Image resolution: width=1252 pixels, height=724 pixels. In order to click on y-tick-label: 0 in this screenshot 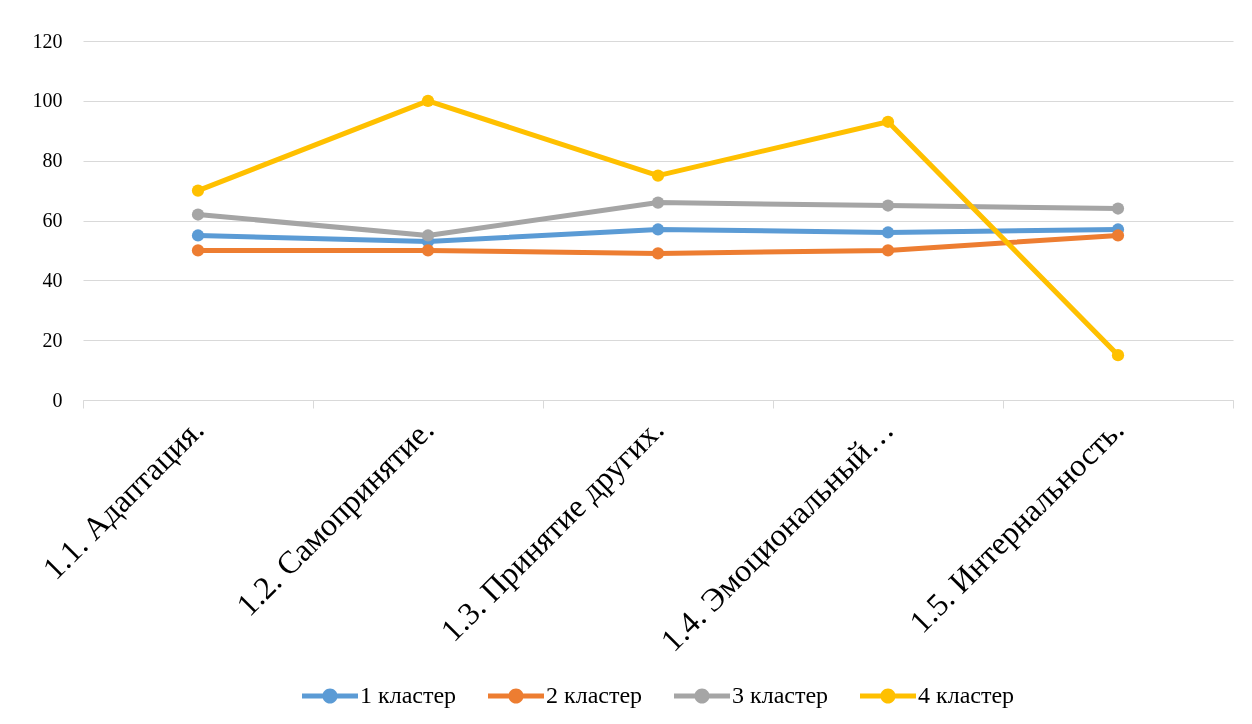, I will do `click(57, 399)`.